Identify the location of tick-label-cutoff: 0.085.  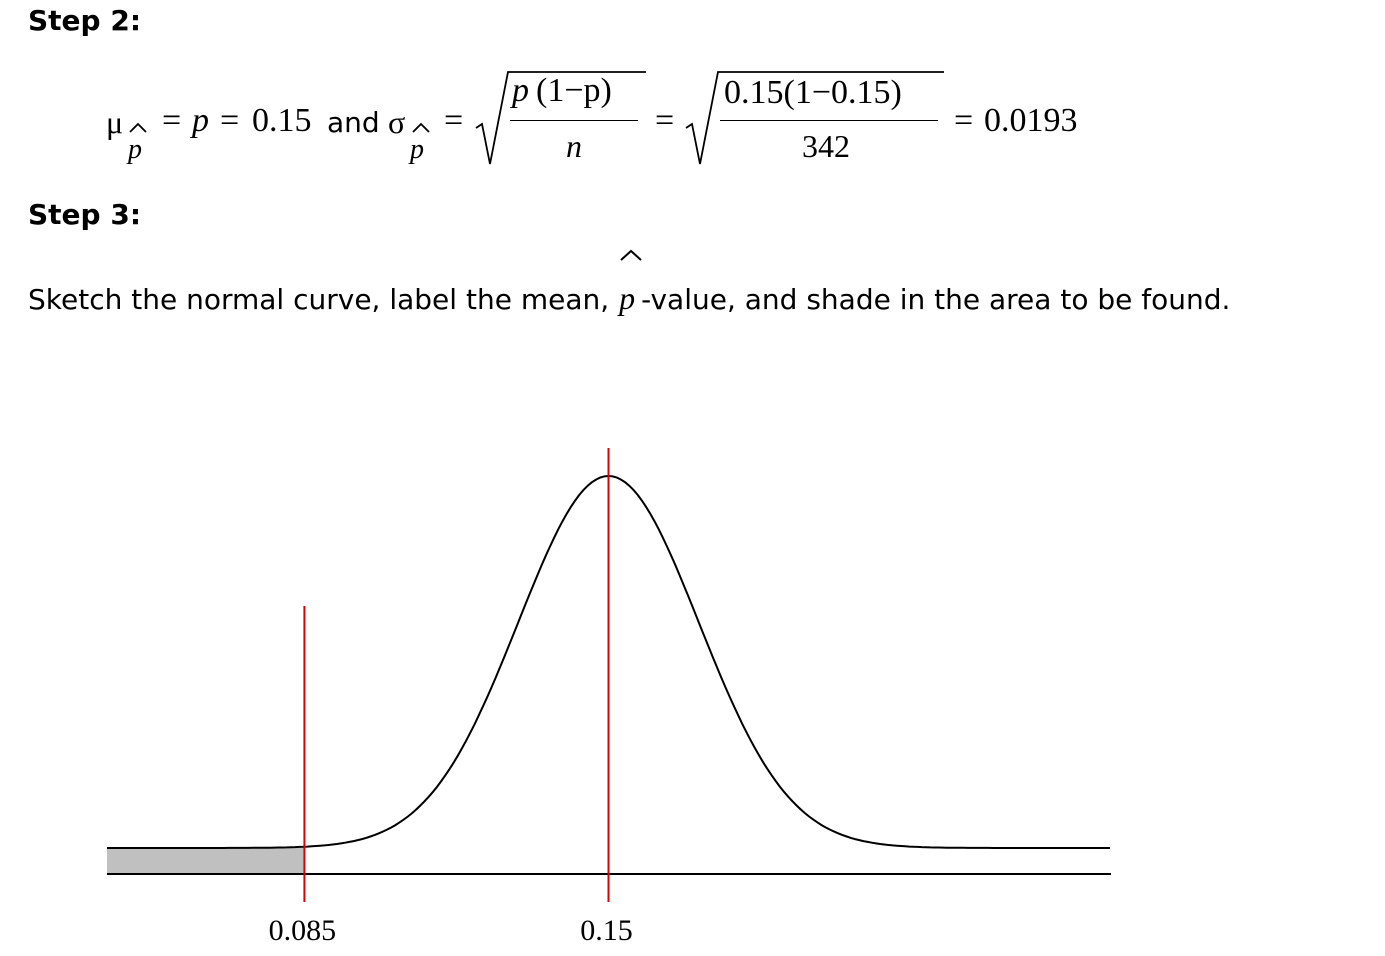
(303, 930).